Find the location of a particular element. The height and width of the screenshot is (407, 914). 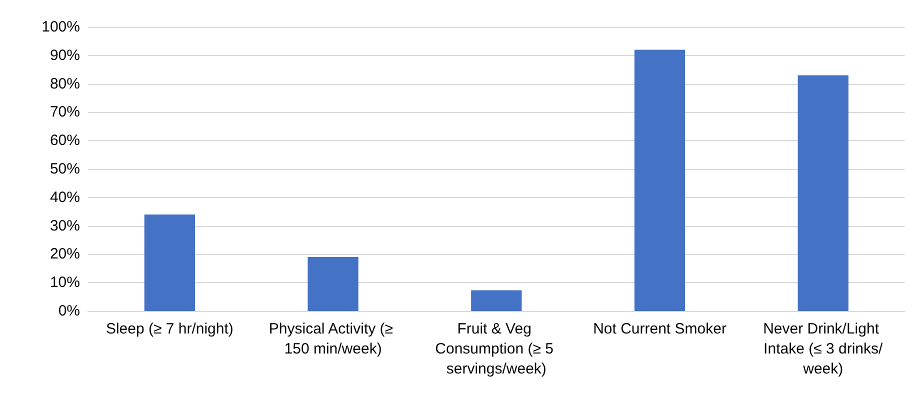

y-tick-label: 70% is located at coordinates (65, 112).